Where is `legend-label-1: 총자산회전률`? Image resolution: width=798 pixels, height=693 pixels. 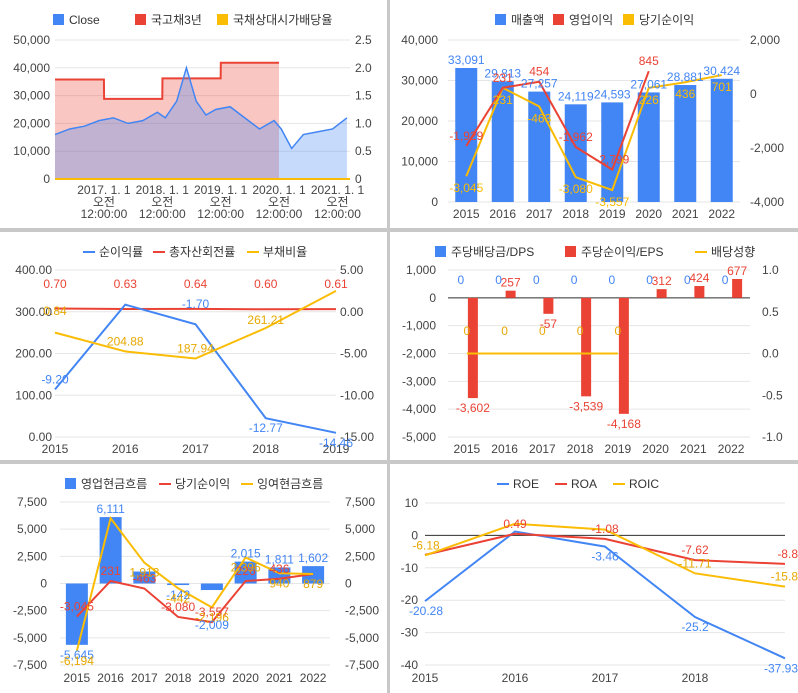 legend-label-1: 총자산회전률 is located at coordinates (202, 252).